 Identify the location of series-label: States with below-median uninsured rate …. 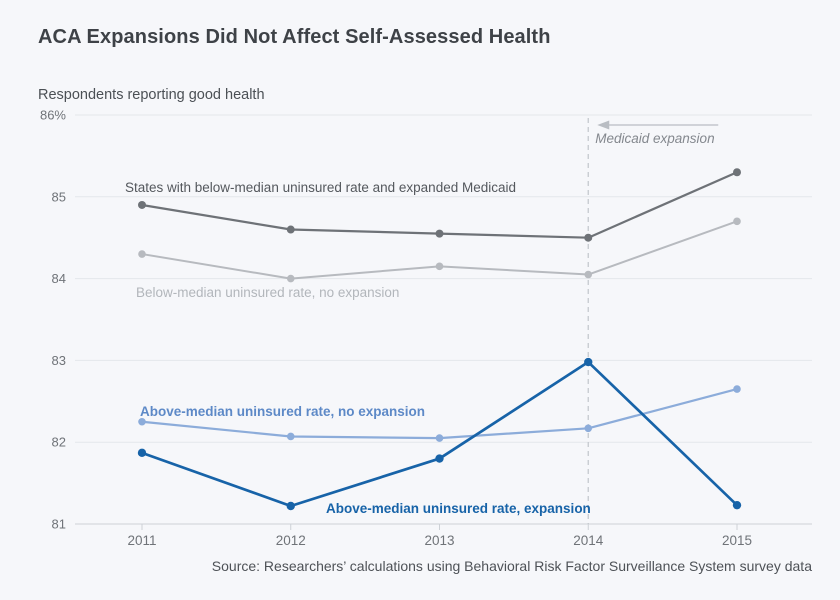
(320, 187).